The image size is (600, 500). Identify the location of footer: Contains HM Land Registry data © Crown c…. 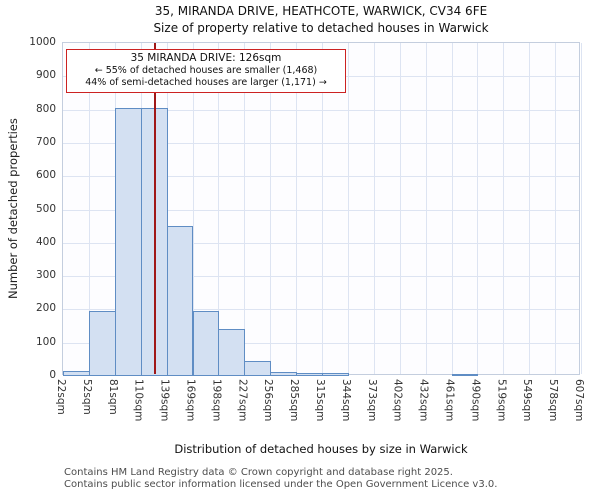
(280, 478).